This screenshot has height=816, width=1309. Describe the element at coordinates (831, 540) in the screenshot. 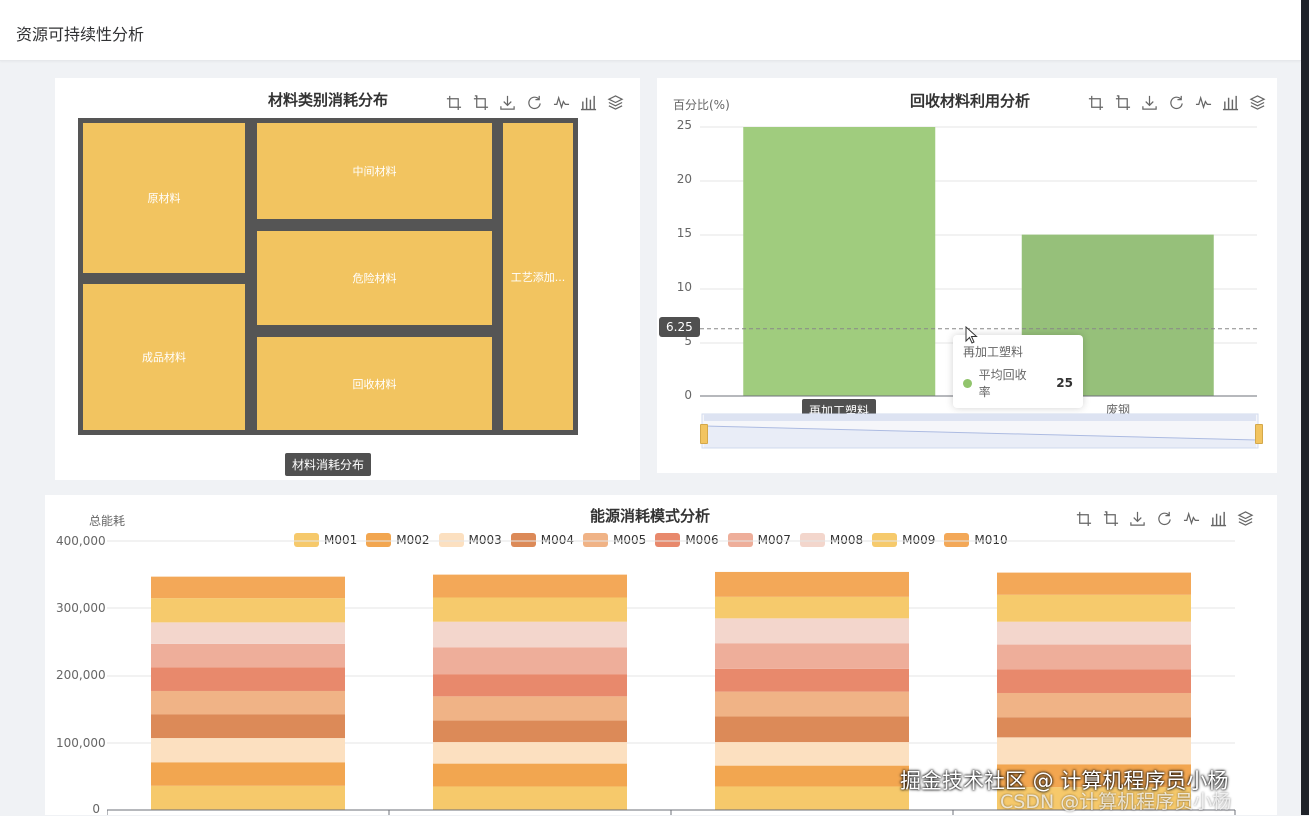

I see `legend-item: M008` at that location.